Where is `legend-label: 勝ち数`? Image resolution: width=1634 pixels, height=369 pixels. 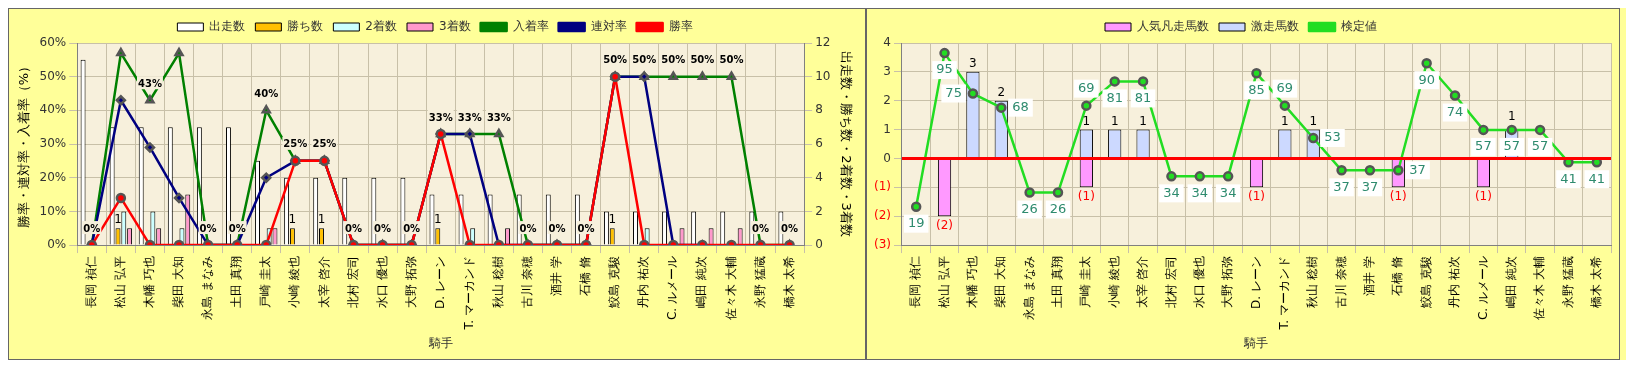
legend-label: 勝ち数 is located at coordinates (305, 26).